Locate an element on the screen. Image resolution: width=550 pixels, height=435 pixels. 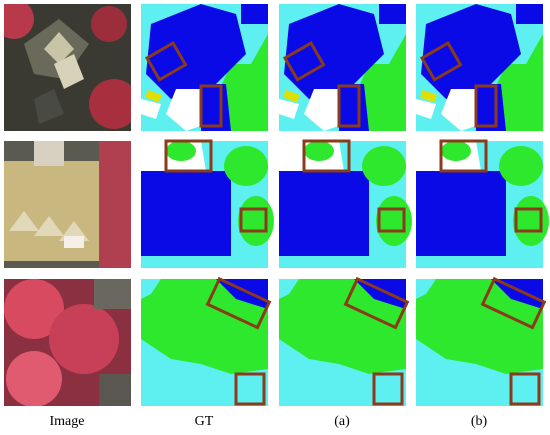
column-label: GT is located at coordinates (204, 421).